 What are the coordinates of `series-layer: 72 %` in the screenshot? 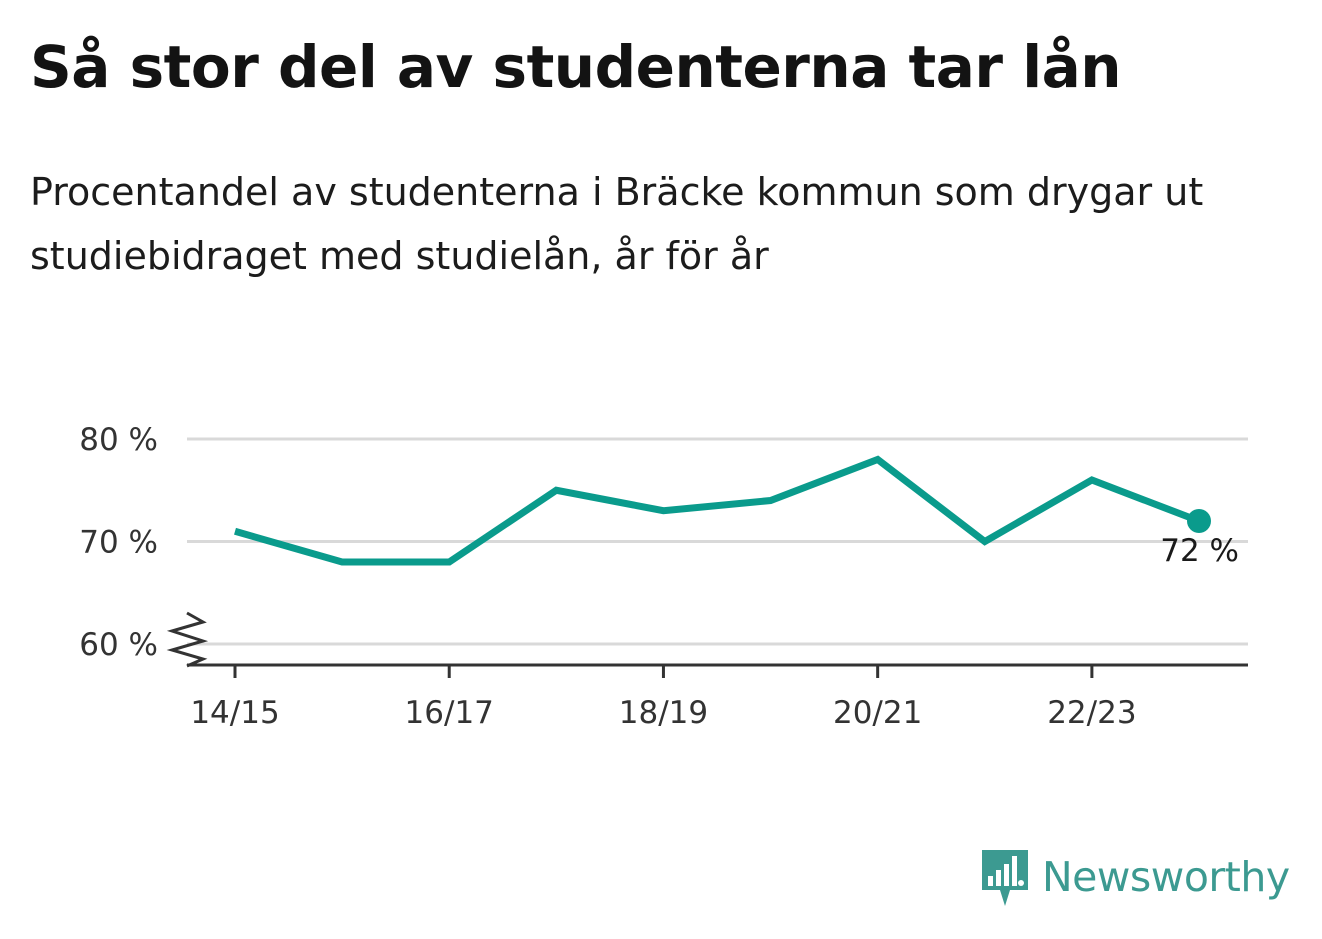 It's located at (736, 512).